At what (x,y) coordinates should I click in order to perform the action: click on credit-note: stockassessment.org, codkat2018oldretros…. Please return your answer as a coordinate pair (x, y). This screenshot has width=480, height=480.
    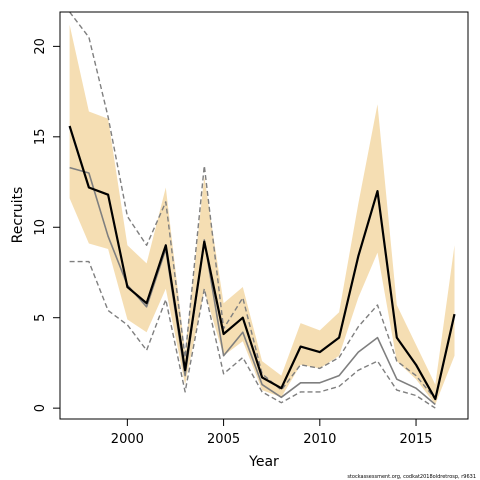
    Looking at the image, I should click on (411, 477).